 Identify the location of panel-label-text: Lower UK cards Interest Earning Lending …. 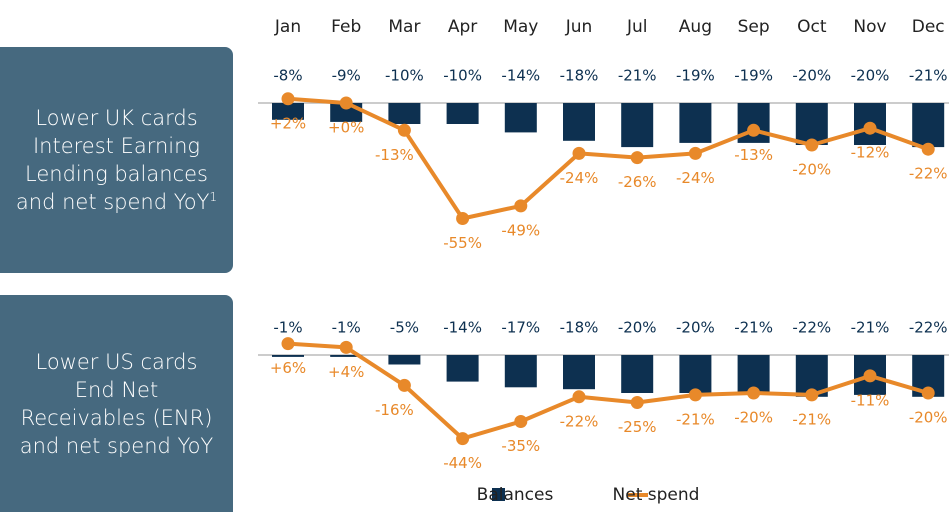
(116, 160).